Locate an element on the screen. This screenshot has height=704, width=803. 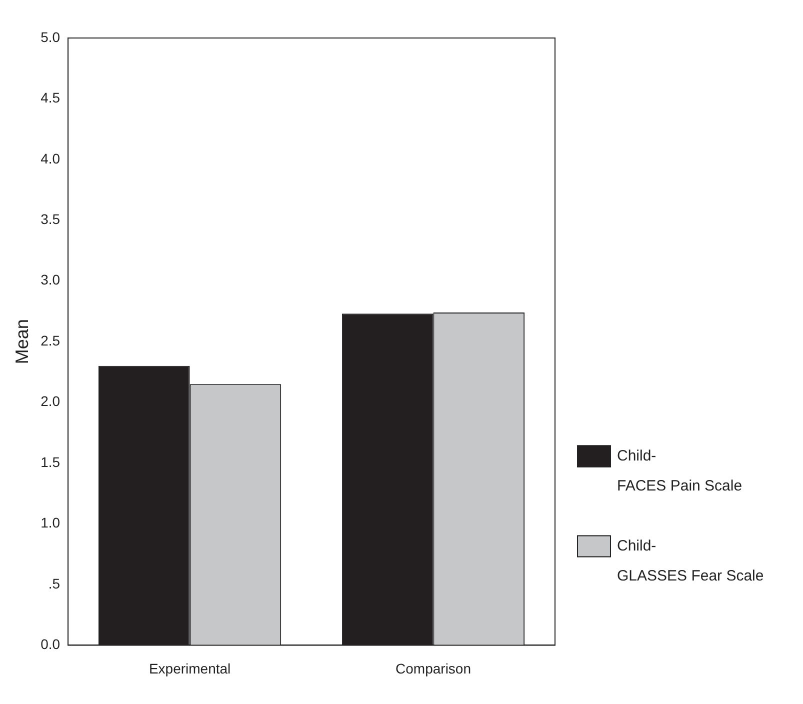
y-tick-label: 5.0 is located at coordinates (50, 36).